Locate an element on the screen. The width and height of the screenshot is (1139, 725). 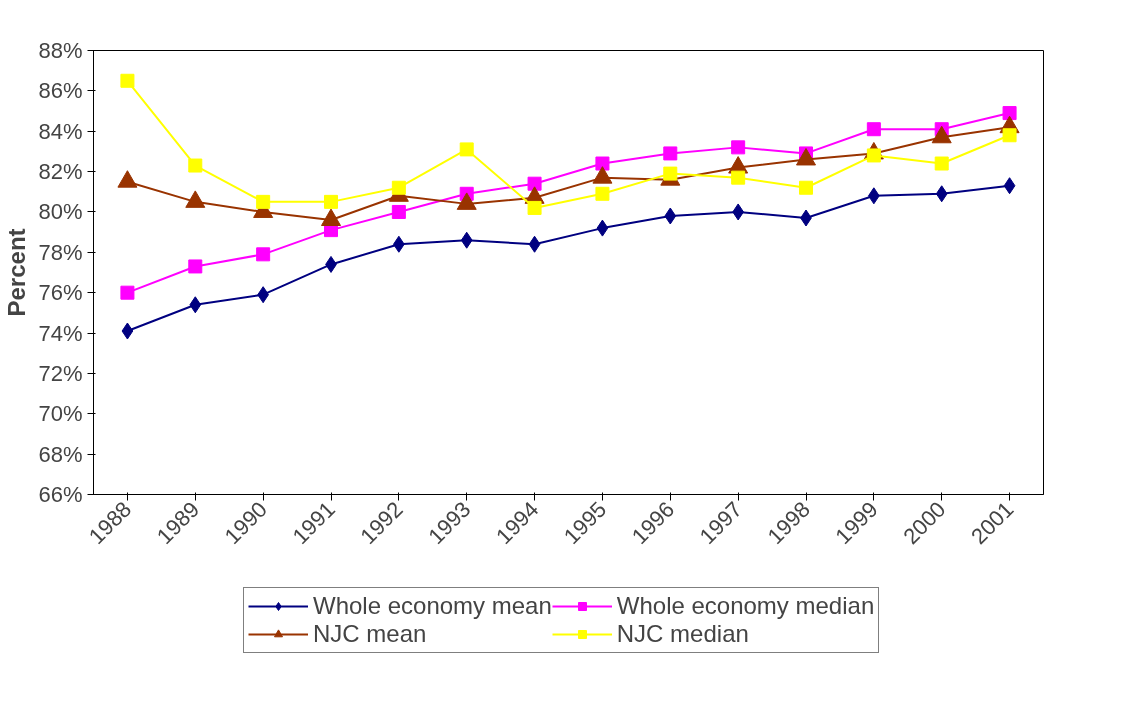
y-tick-label: 66% is located at coordinates (60, 494).